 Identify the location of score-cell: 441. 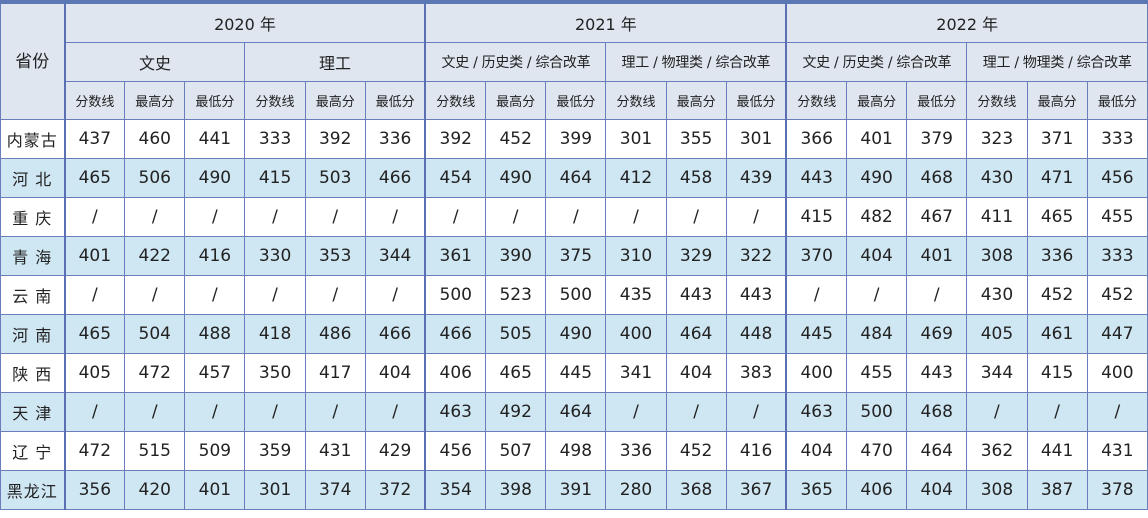
(215, 139).